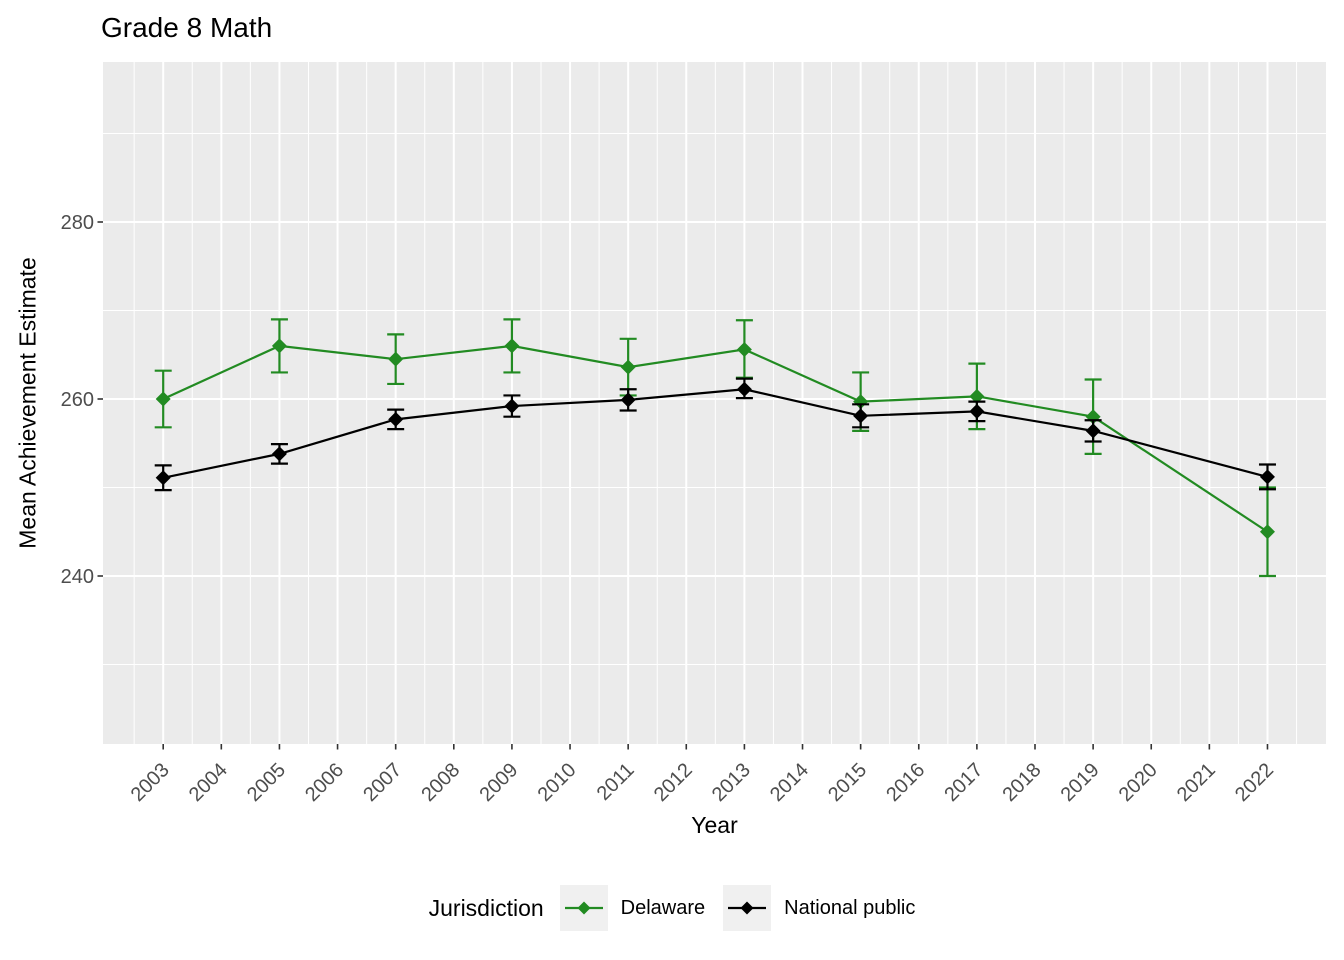  What do you see at coordinates (847, 782) in the screenshot?
I see `x-axis-tick-label: 2015` at bounding box center [847, 782].